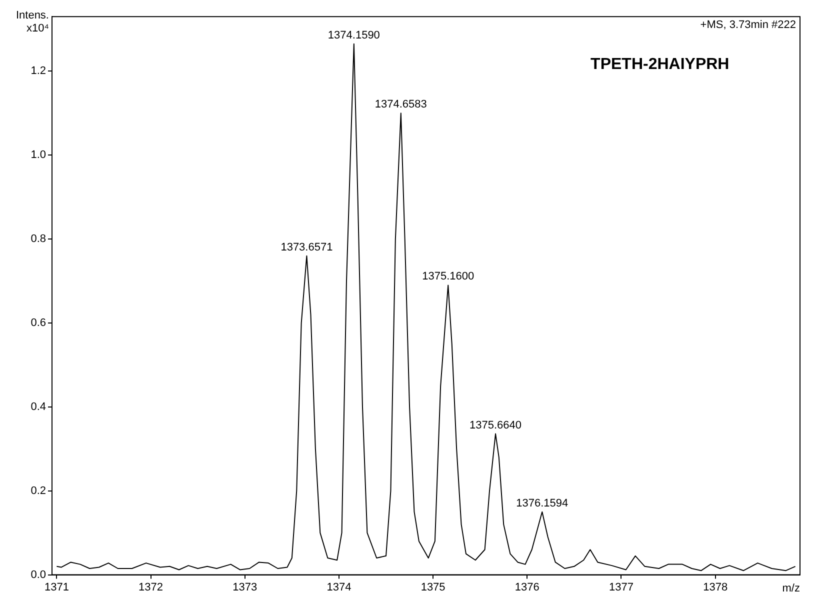 The width and height of the screenshot is (815, 605). I want to click on x-tick-label: 1378, so click(715, 587).